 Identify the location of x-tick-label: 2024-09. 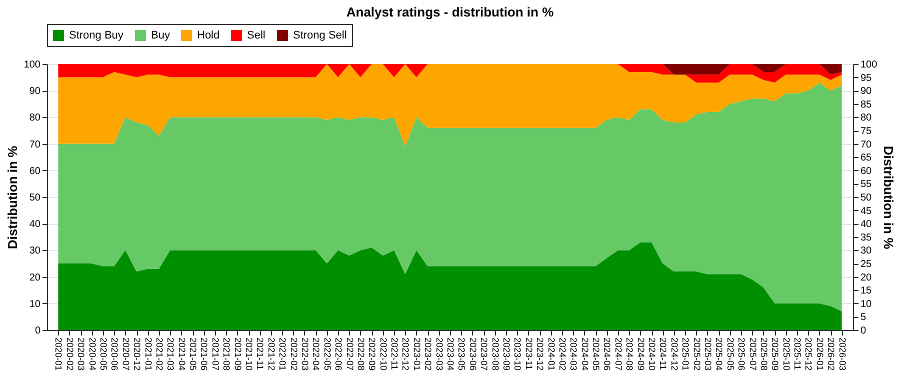
(641, 354).